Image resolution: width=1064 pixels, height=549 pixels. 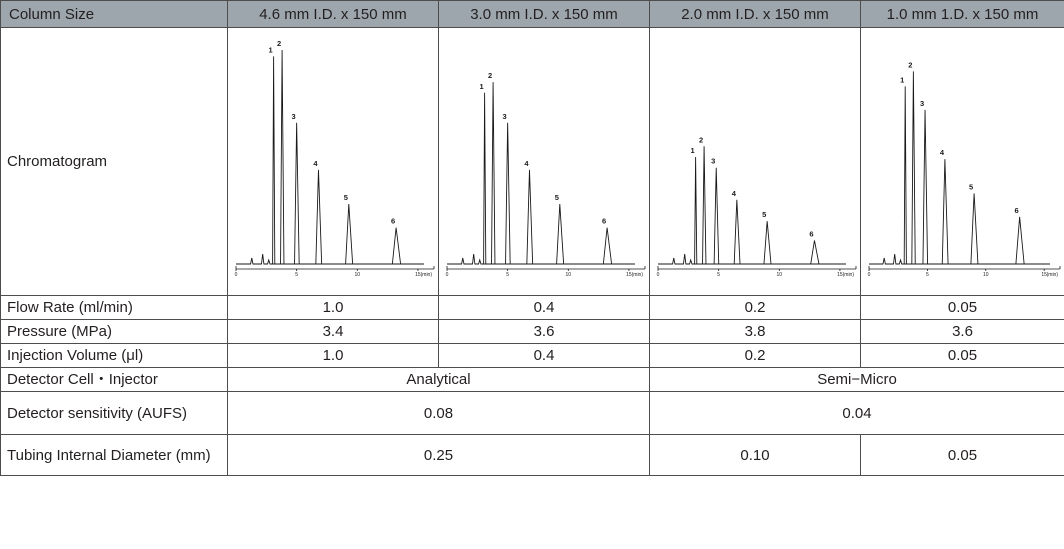 I want to click on chromatogram-plot-2: 12 3 4 5 6 0 5 10 15 (min), so click(x=546, y=174).